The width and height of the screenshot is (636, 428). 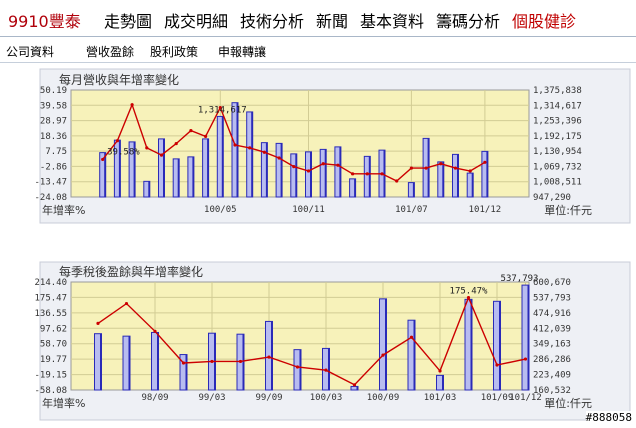 What do you see at coordinates (110, 52) in the screenshot?
I see `subnav-revenue: 營收盈餘` at bounding box center [110, 52].